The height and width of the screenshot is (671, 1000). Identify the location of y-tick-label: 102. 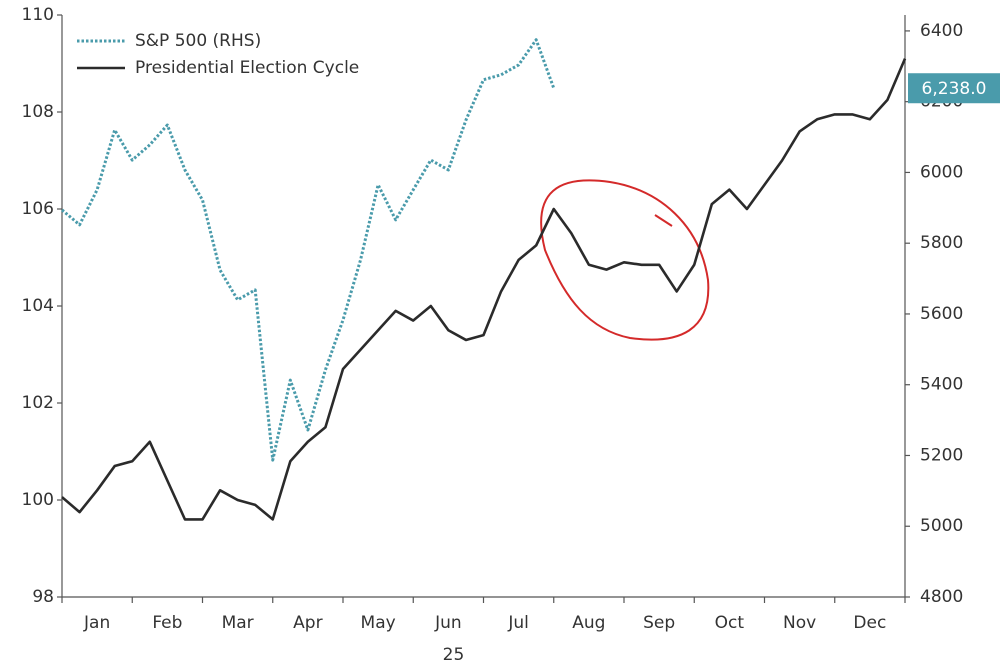
(38, 403).